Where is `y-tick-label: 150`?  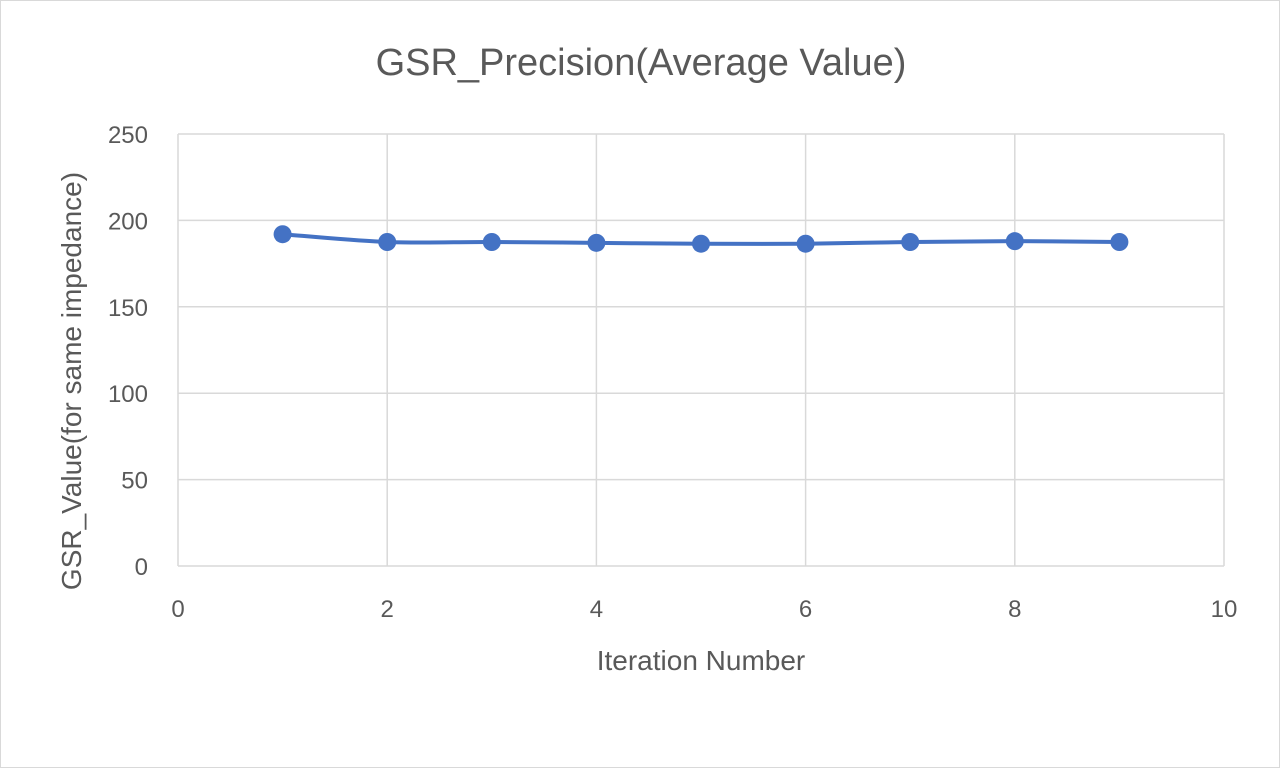 y-tick-label: 150 is located at coordinates (128, 308).